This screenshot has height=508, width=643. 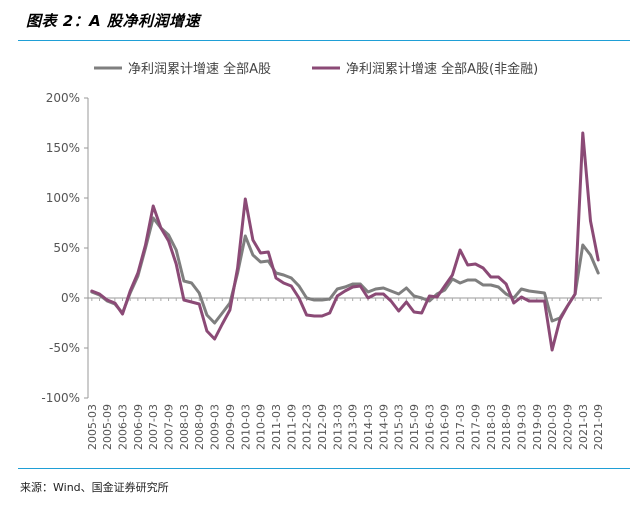 What do you see at coordinates (261, 427) in the screenshot?
I see `x-tick-label: 2010-09` at bounding box center [261, 427].